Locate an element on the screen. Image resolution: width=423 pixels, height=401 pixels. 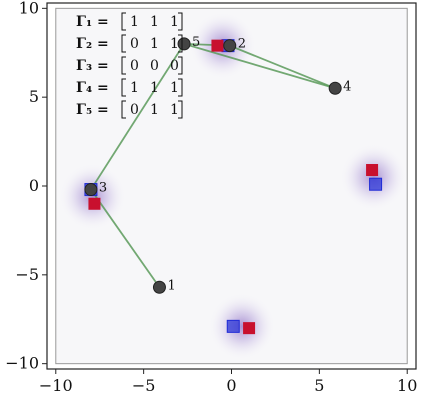
x-tick-label: 10 is located at coordinates (407, 385).